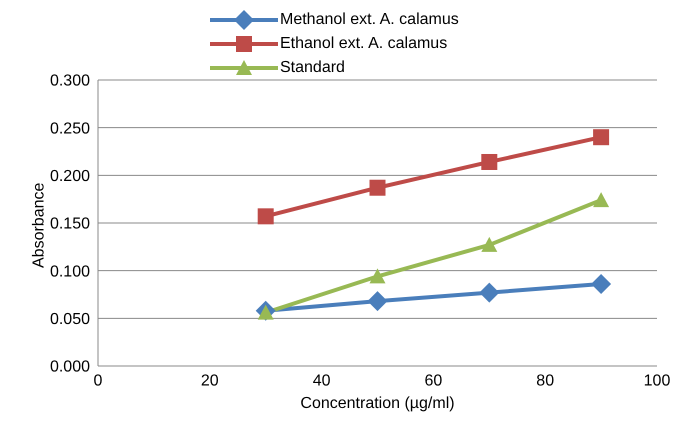  Describe the element at coordinates (369, 20) in the screenshot. I see `legend-label: Methanol ext. A. calamus` at that location.